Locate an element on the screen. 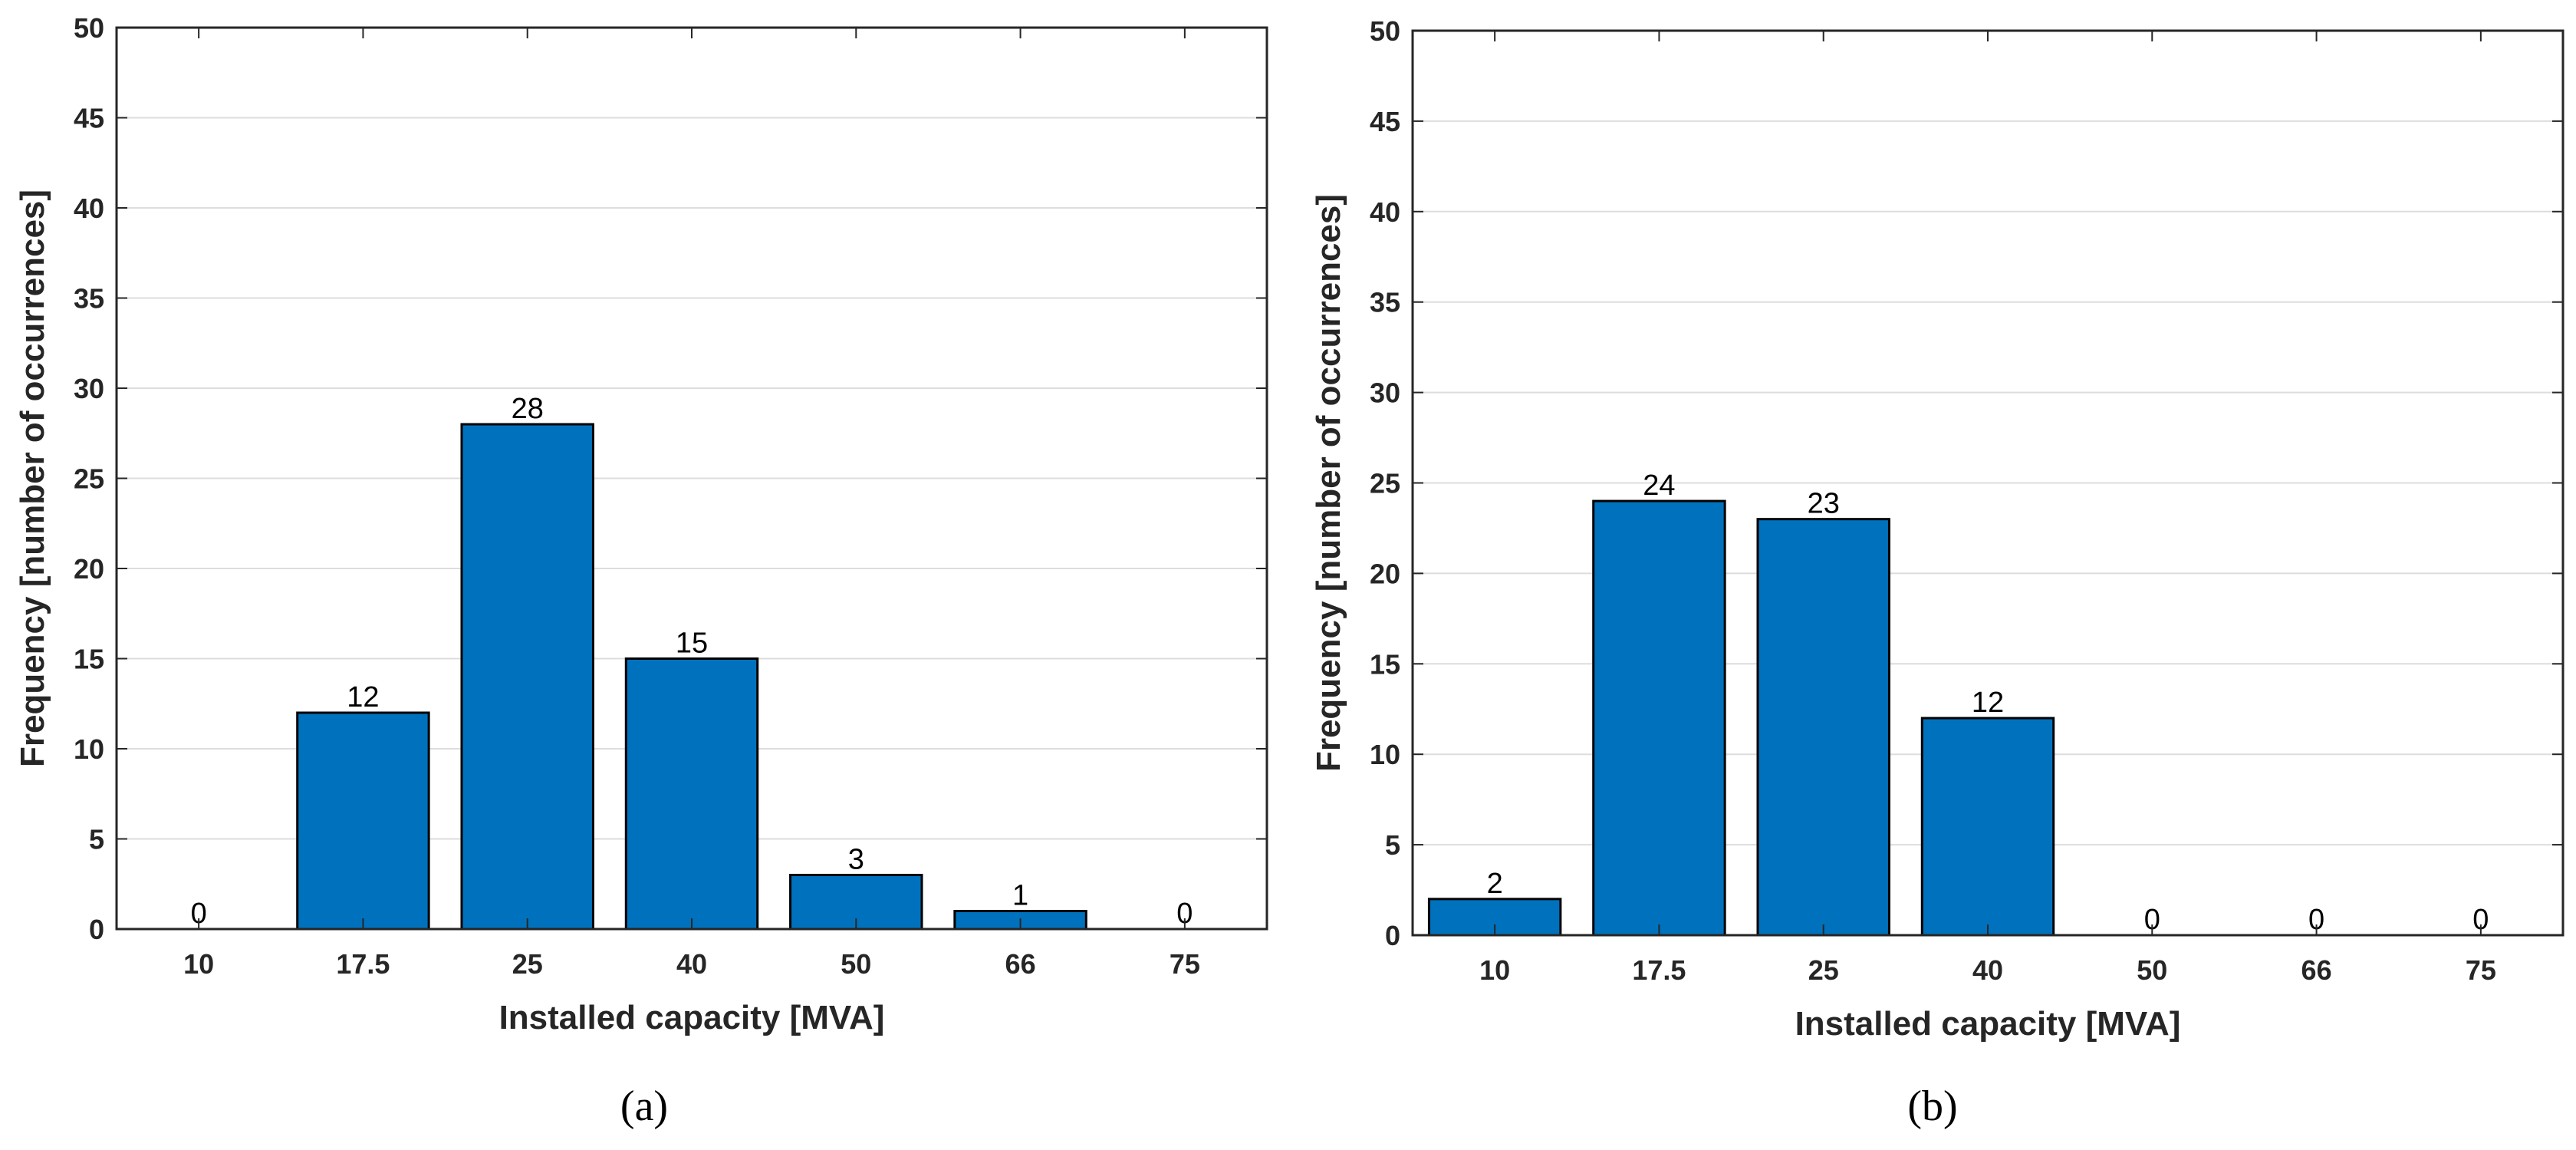  data-label: 1 is located at coordinates (1020, 896).